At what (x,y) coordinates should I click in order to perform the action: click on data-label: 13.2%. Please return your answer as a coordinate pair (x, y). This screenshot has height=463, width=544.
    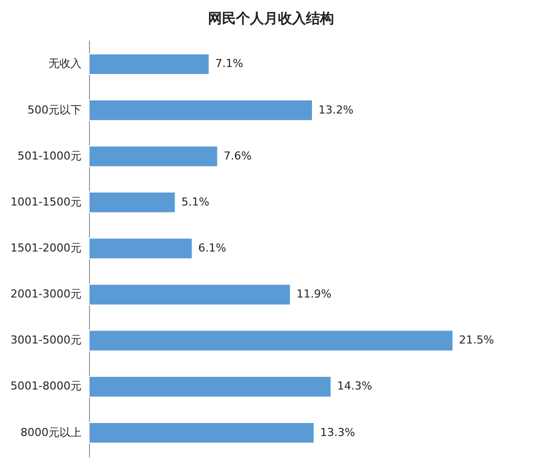
    Looking at the image, I should click on (336, 109).